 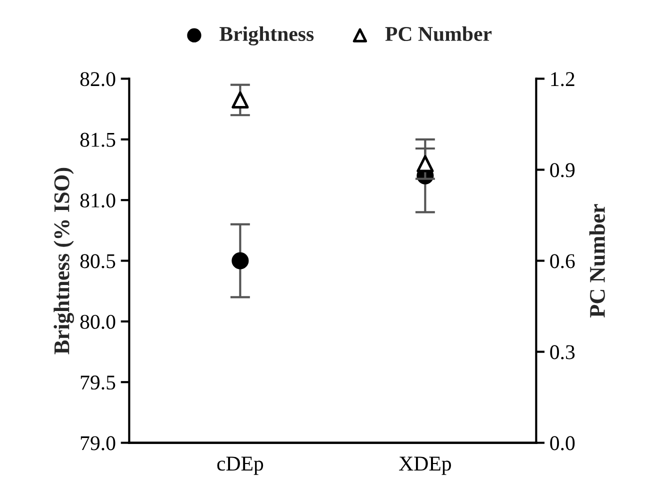 I want to click on y-tick-label: 79.0, so click(x=98, y=443).